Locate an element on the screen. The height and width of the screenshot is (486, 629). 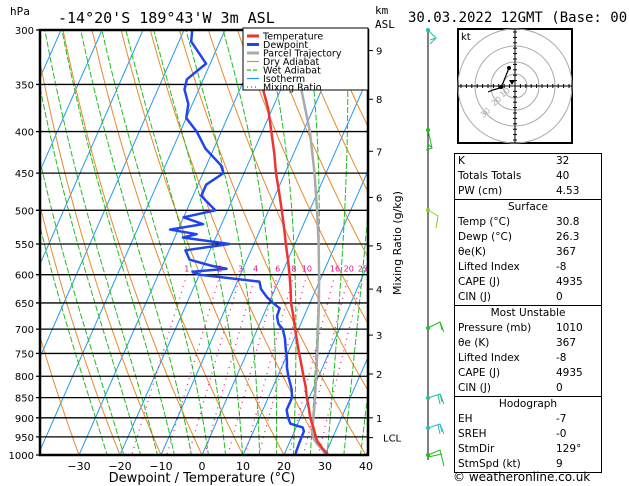
stat-label: EH is located at coordinates (465, 419).